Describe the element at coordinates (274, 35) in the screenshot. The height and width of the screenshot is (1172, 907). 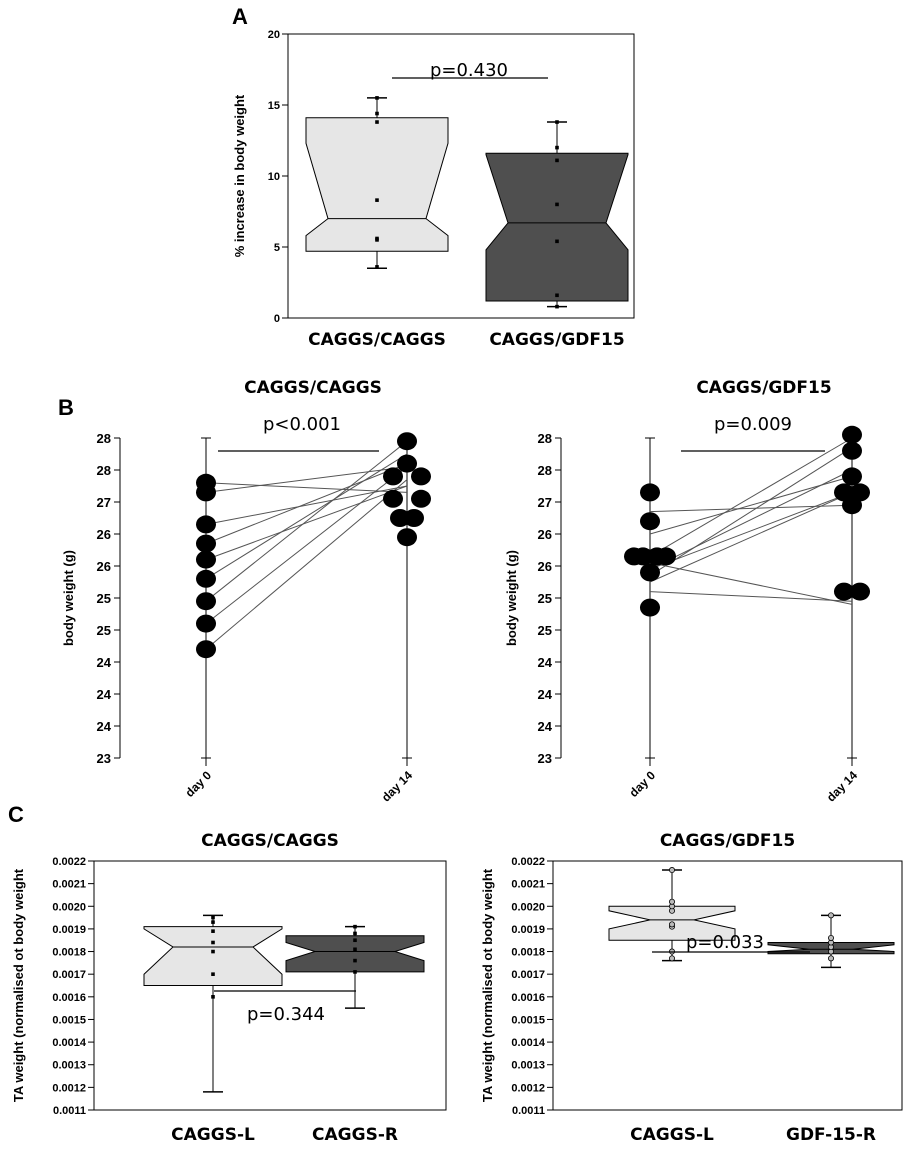
I see `a-ytick-label: 20` at that location.